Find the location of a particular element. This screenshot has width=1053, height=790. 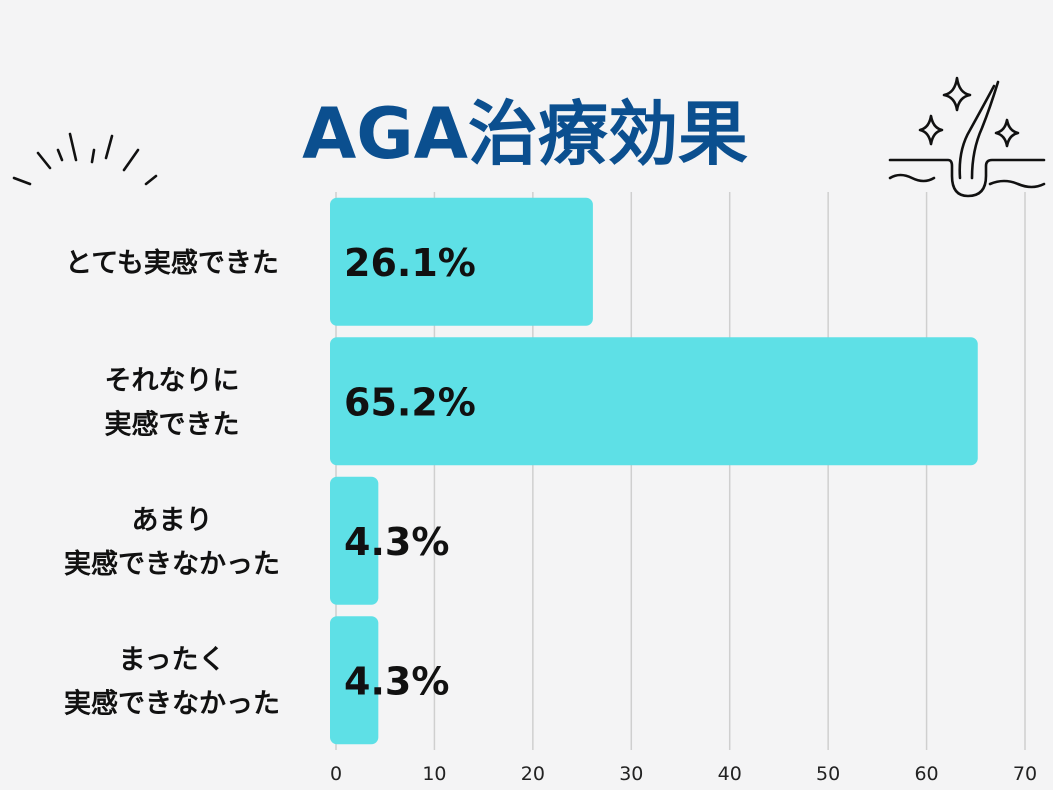

x-tick-label: 50 is located at coordinates (828, 774).